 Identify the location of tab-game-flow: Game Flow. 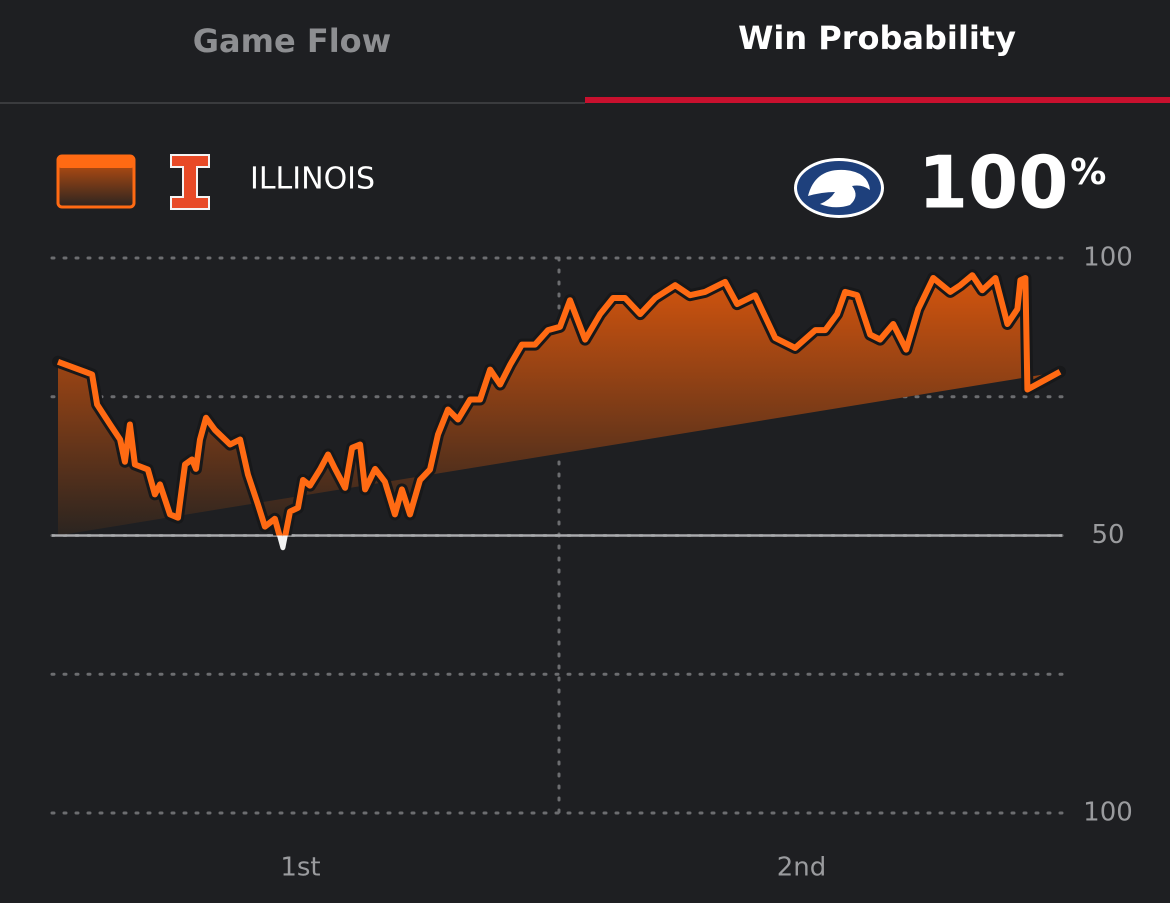
(292, 41).